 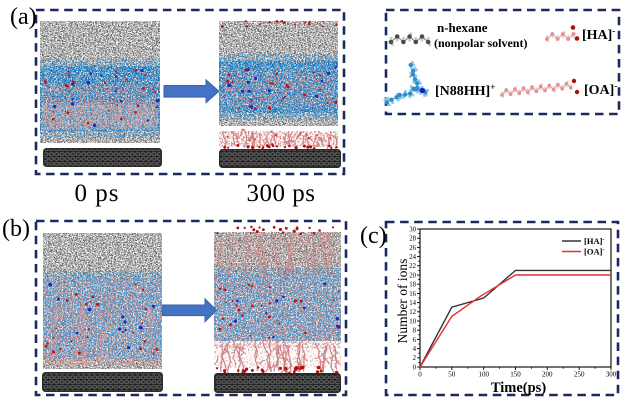 What do you see at coordinates (412, 248) in the screenshot?
I see `svg-text: 26` at bounding box center [412, 248].